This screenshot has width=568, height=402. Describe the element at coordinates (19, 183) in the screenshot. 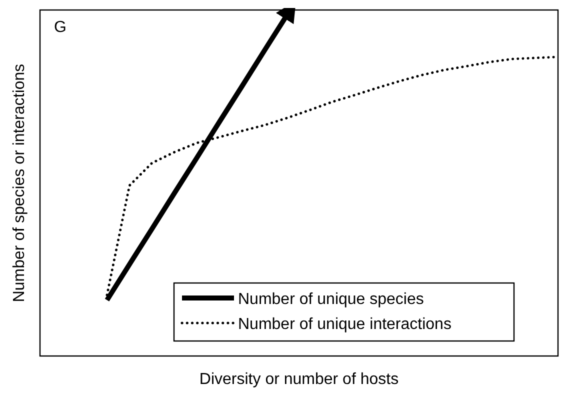

I see `y-axis-title: Number of species or interactions` at that location.